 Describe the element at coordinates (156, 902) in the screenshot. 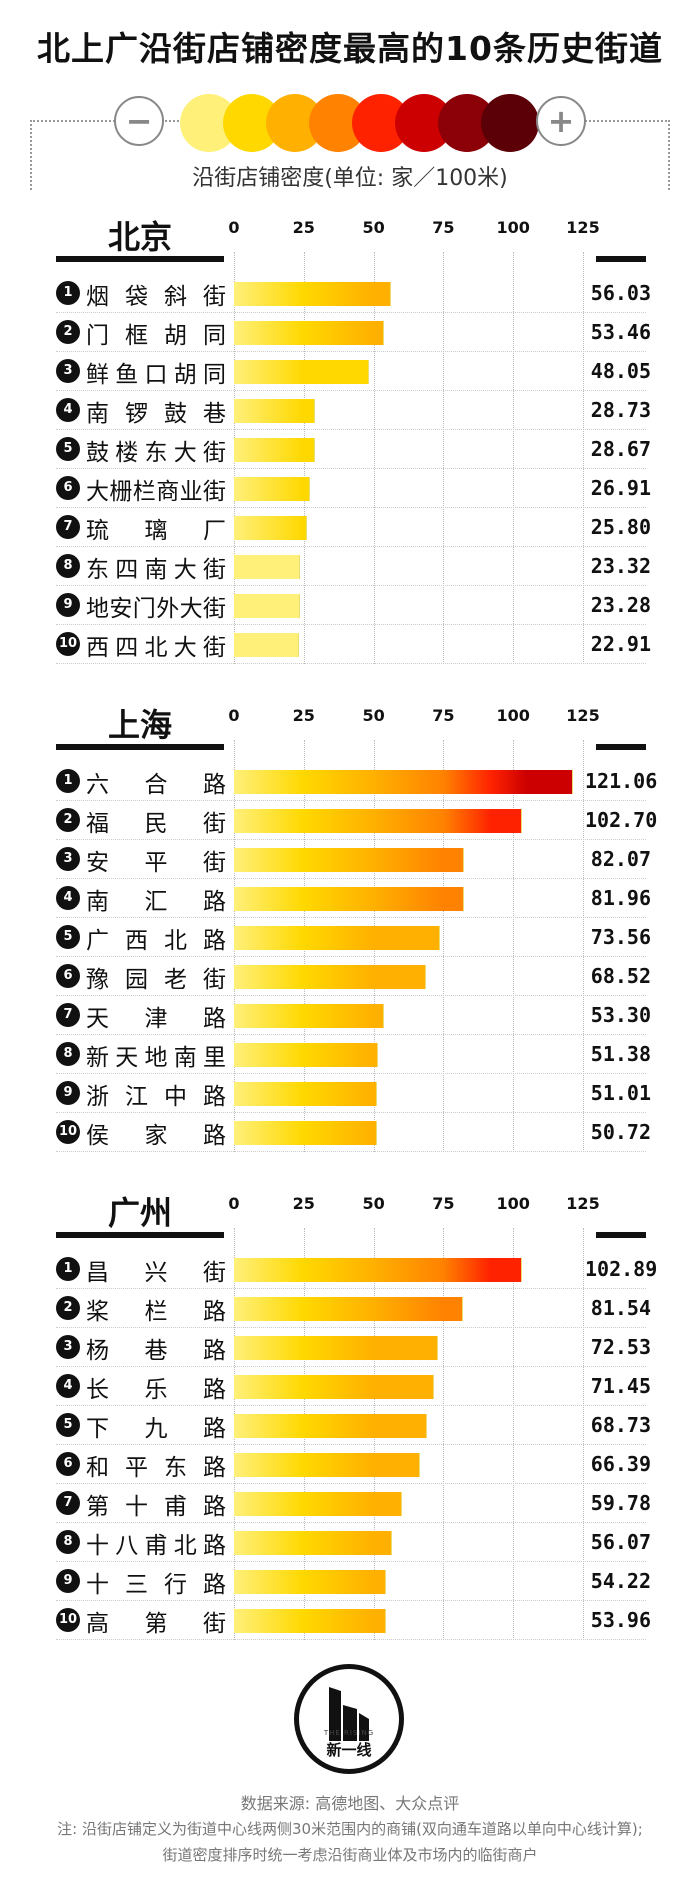

I see `category-label: 南汇路` at that location.